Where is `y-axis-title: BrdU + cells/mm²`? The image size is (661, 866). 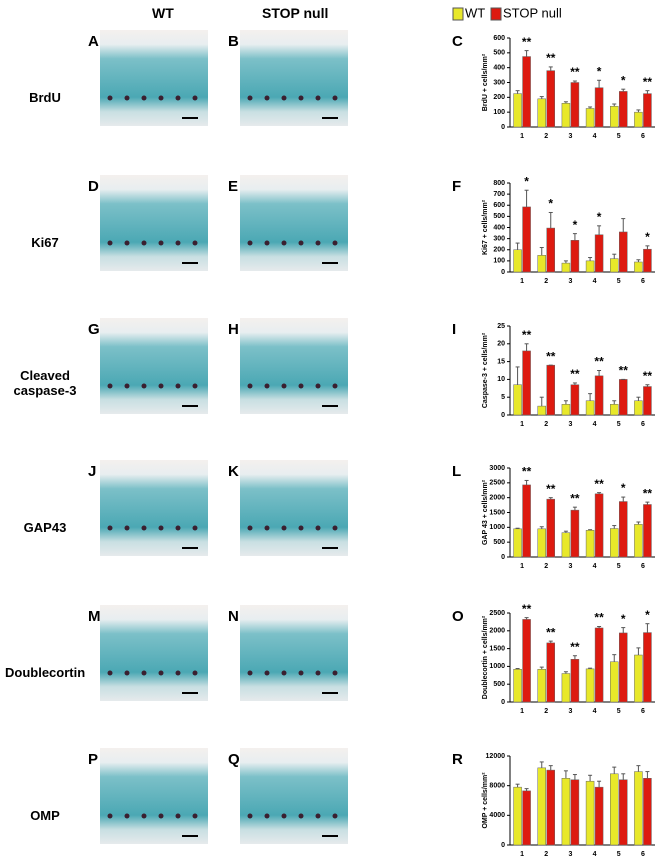 y-axis-title: BrdU + cells/mm² is located at coordinates (485, 82).